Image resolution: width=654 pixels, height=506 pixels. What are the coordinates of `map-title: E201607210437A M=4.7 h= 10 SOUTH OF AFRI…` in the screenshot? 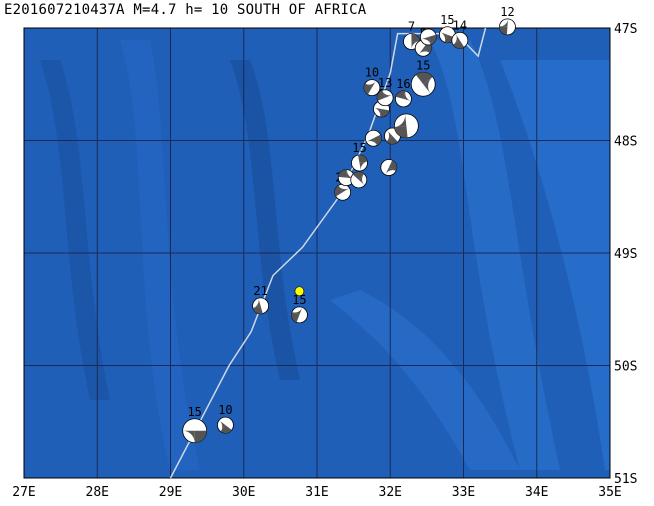 It's located at (185, 10).